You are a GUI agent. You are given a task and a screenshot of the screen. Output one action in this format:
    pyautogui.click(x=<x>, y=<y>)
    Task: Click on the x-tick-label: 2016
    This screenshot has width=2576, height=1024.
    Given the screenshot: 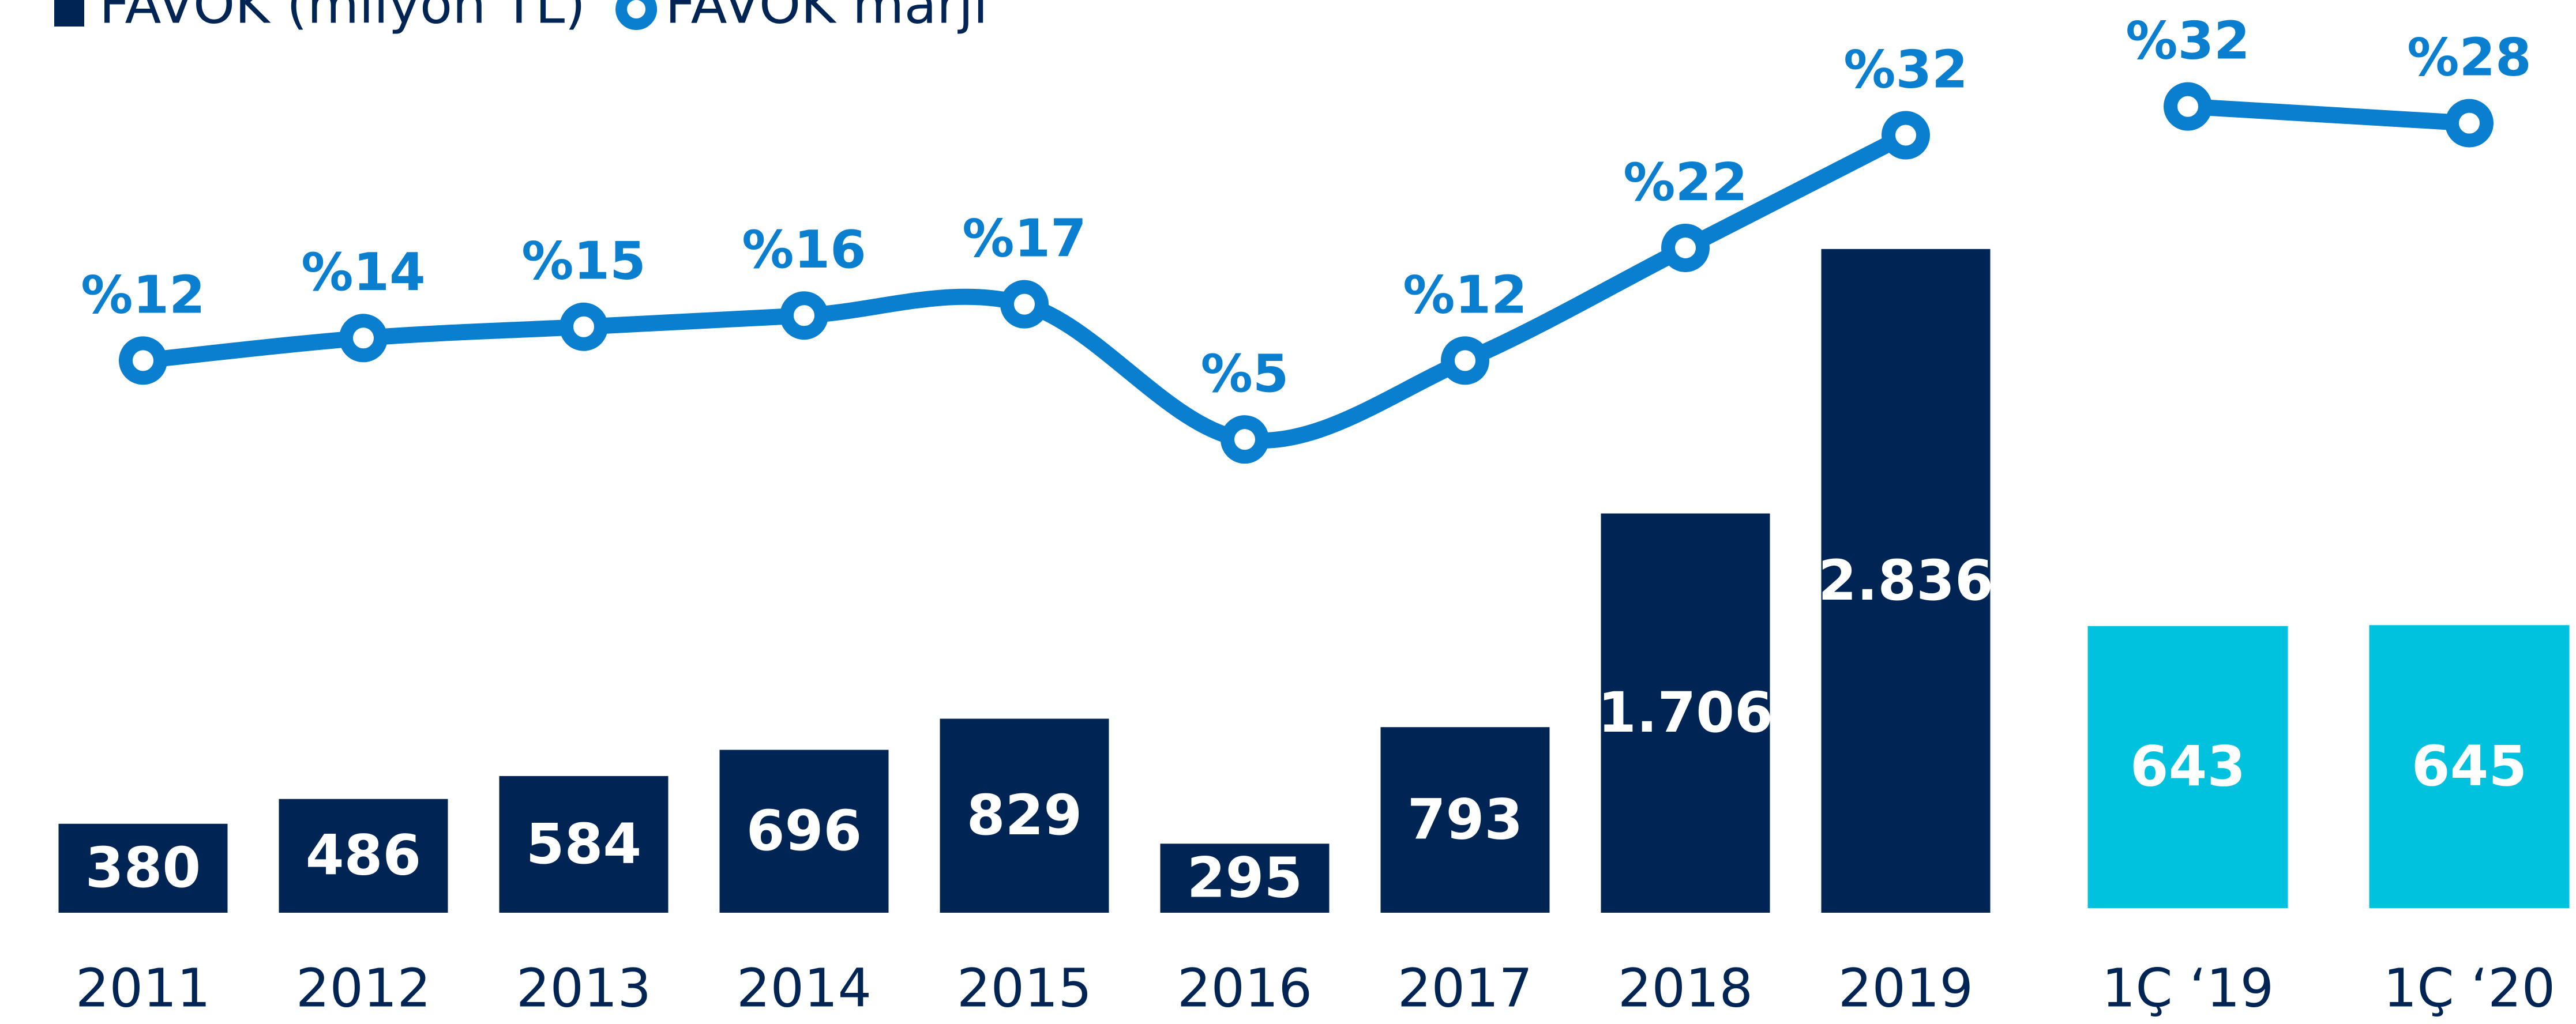 What is the action you would take?
    pyautogui.click(x=1245, y=988)
    